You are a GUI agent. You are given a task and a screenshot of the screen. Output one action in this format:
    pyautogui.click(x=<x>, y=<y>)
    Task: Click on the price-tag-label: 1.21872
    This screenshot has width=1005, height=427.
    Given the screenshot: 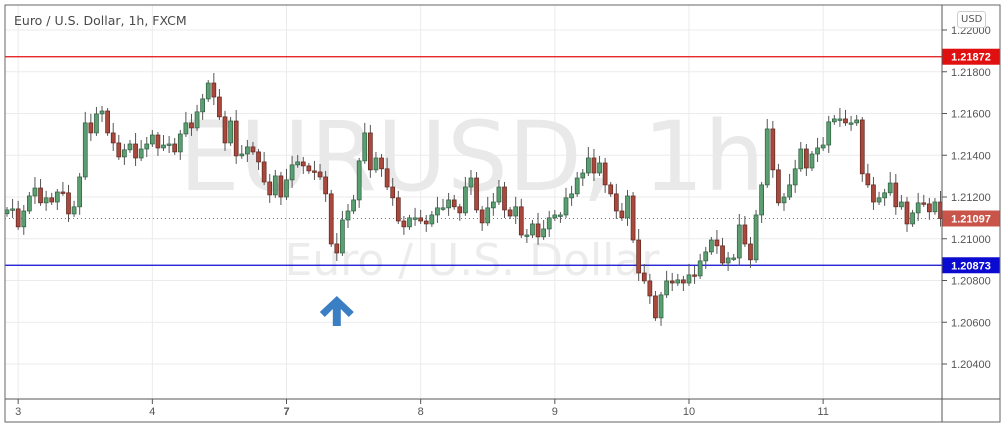 What is the action you would take?
    pyautogui.click(x=971, y=58)
    